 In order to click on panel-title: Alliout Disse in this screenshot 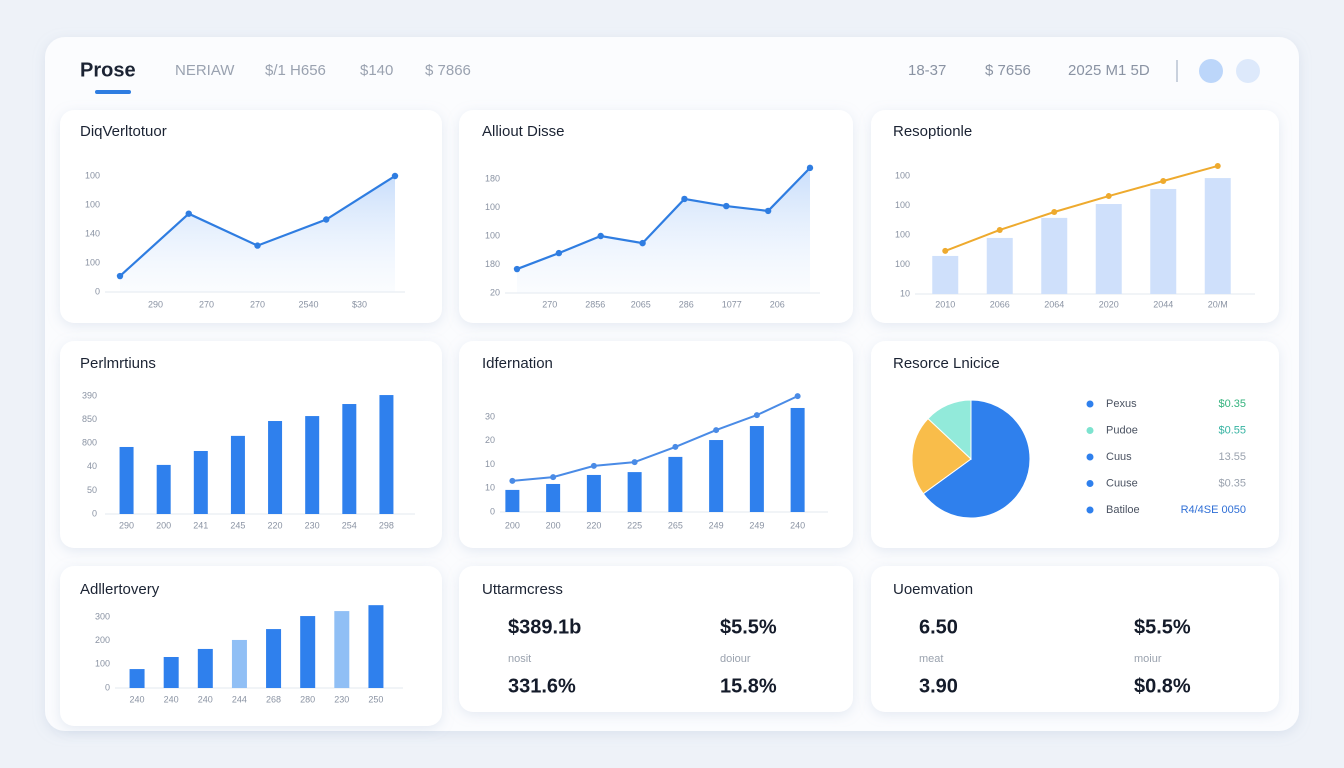, I will do `click(523, 131)`.